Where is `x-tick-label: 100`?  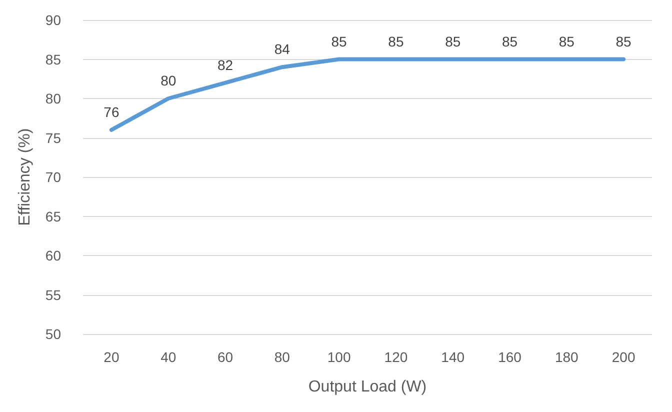
x-tick-label: 100 is located at coordinates (339, 357).